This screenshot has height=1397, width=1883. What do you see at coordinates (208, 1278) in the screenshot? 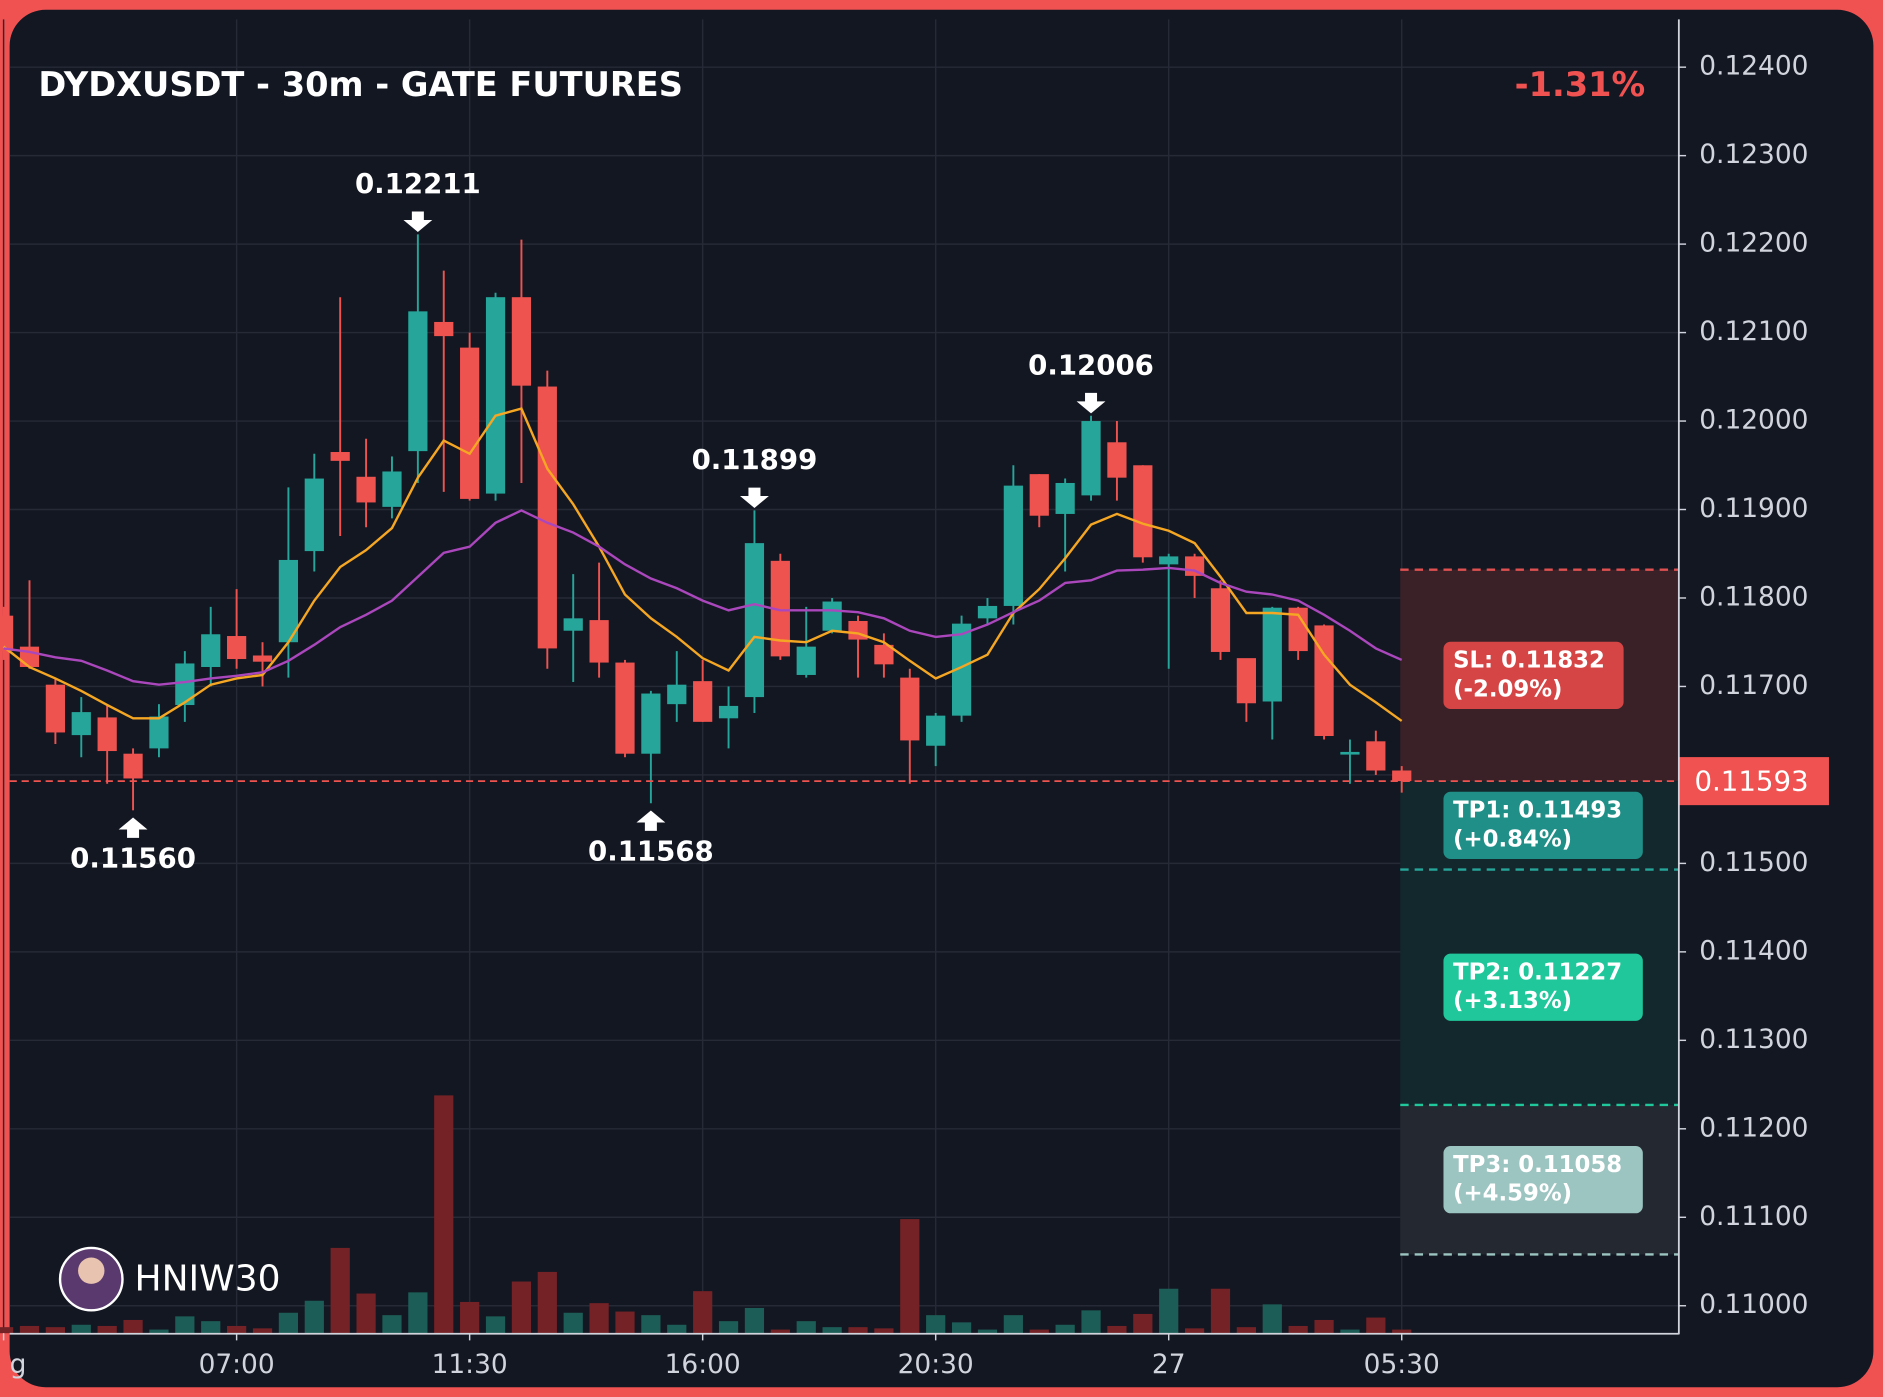
I see `watermark: HNIW30` at bounding box center [208, 1278].